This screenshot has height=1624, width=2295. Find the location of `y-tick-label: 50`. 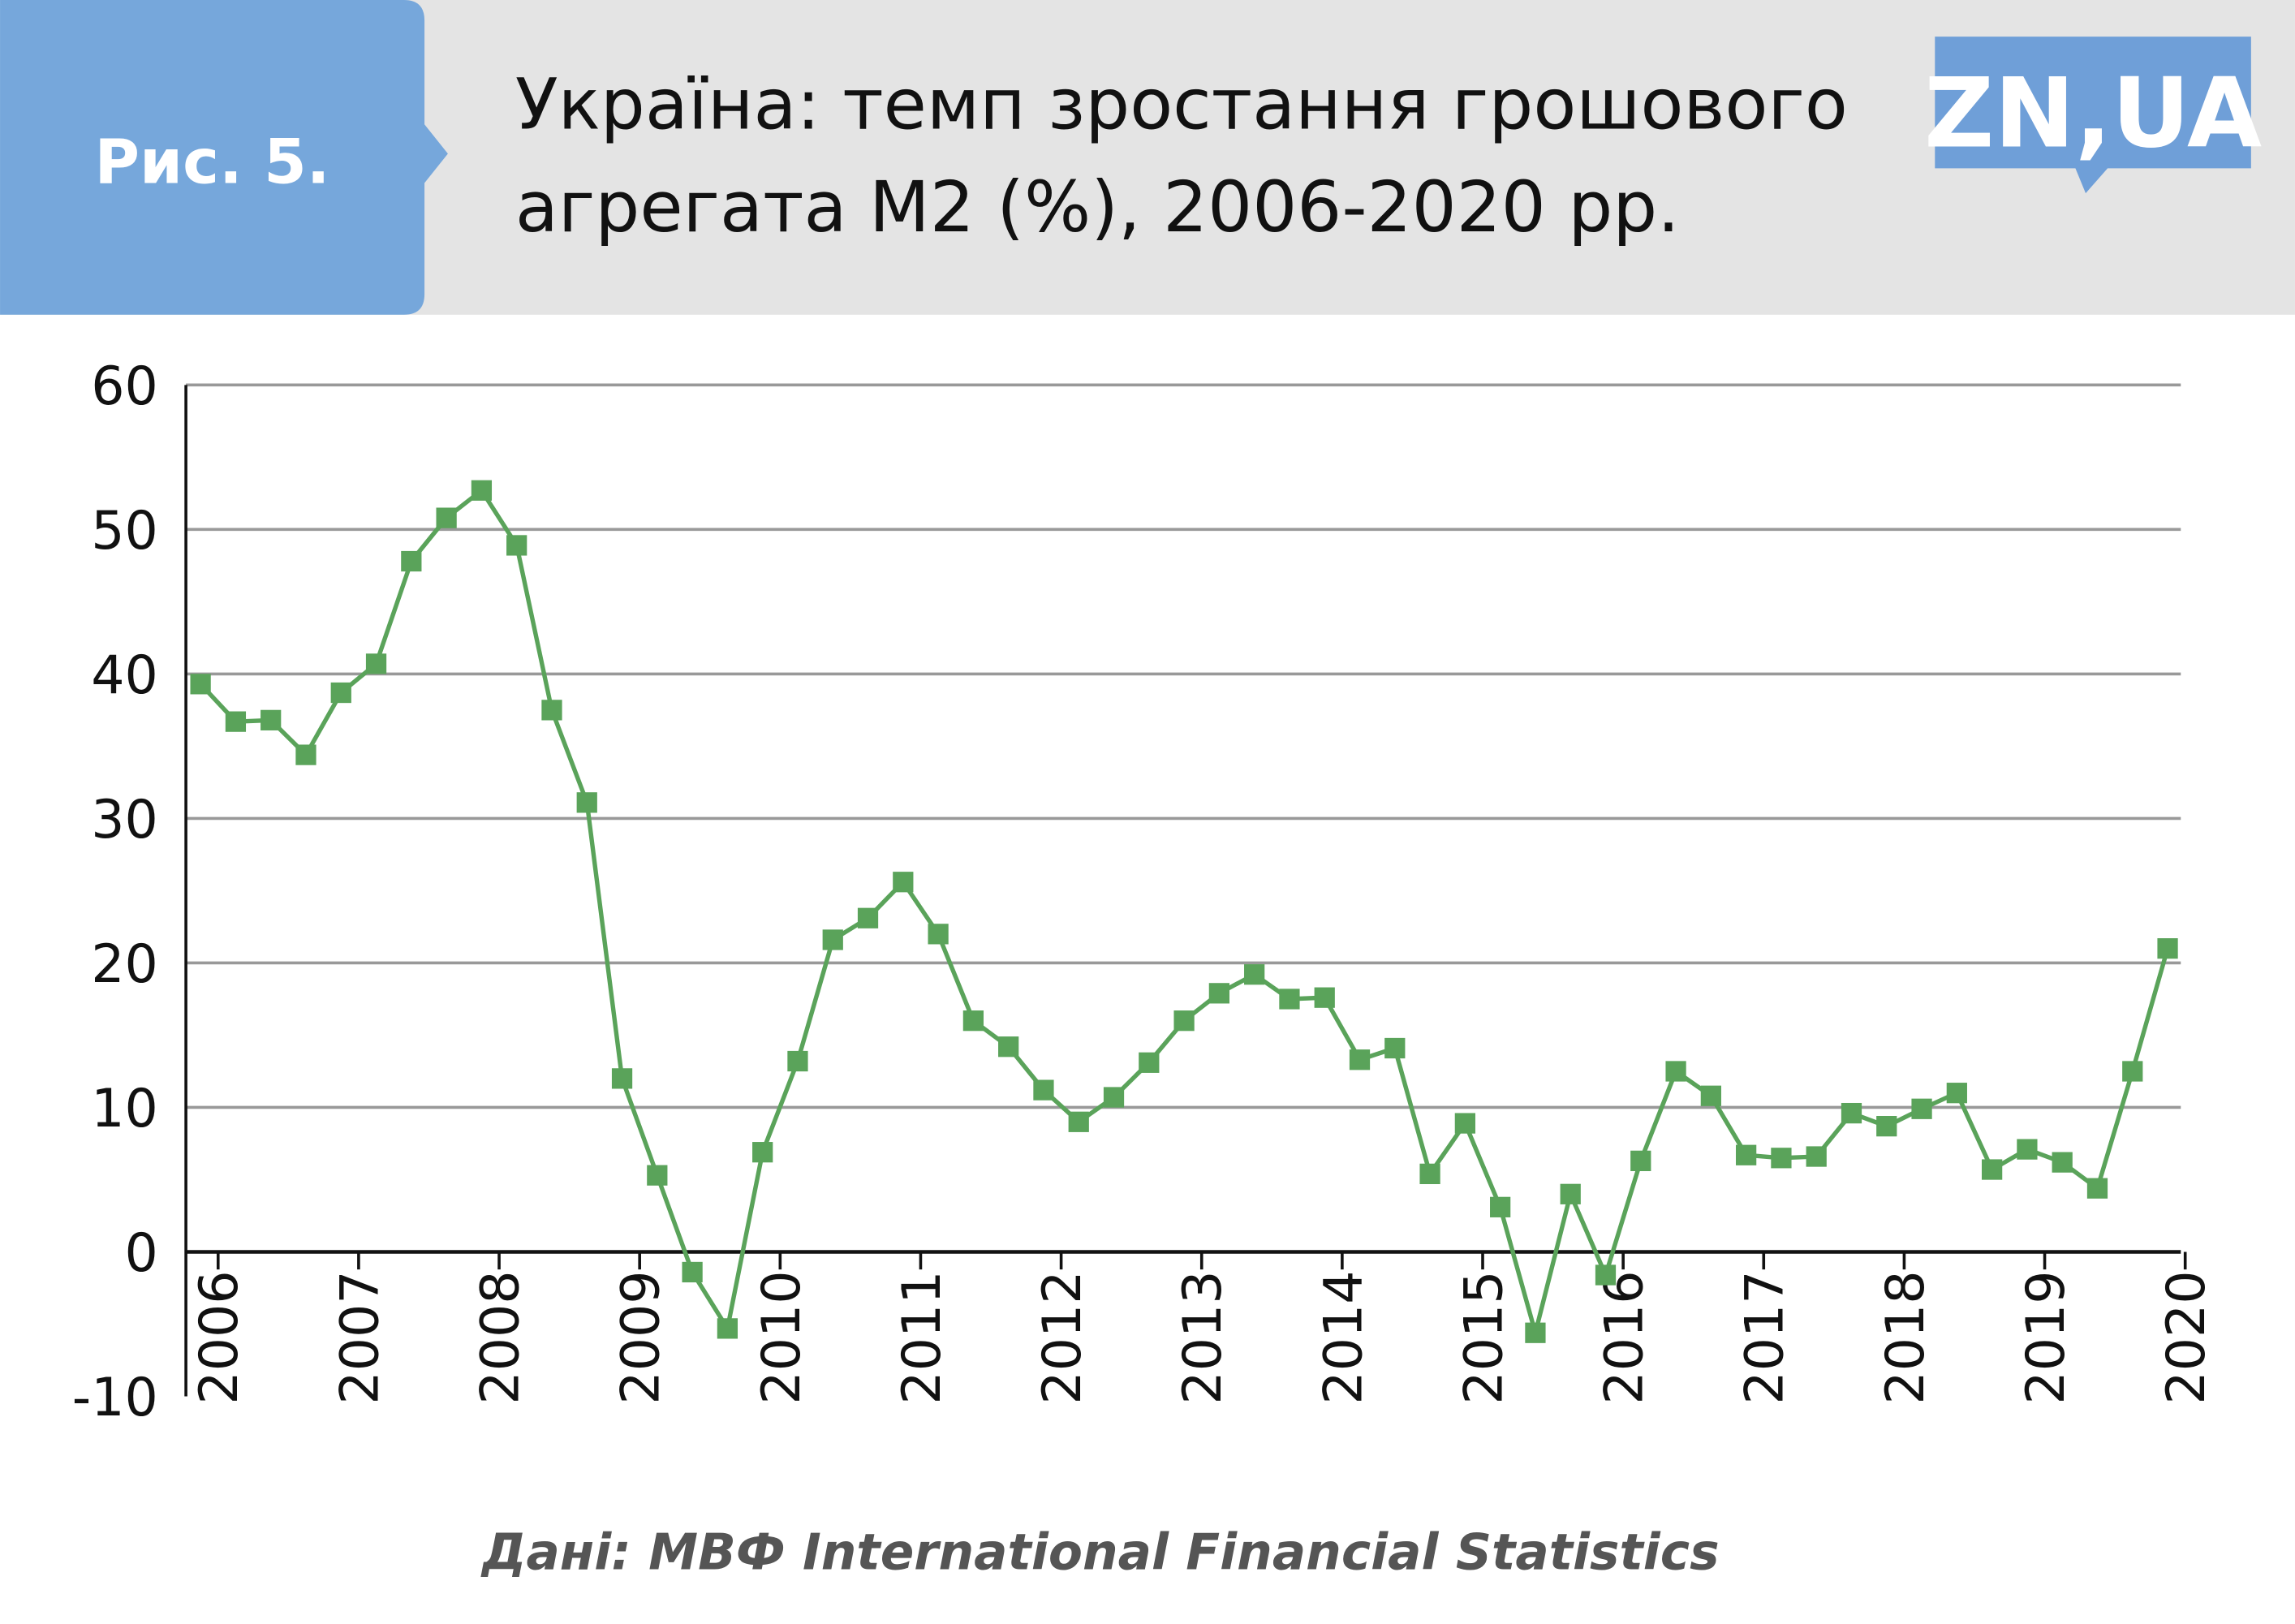

y-tick-label: 50 is located at coordinates (124, 531).